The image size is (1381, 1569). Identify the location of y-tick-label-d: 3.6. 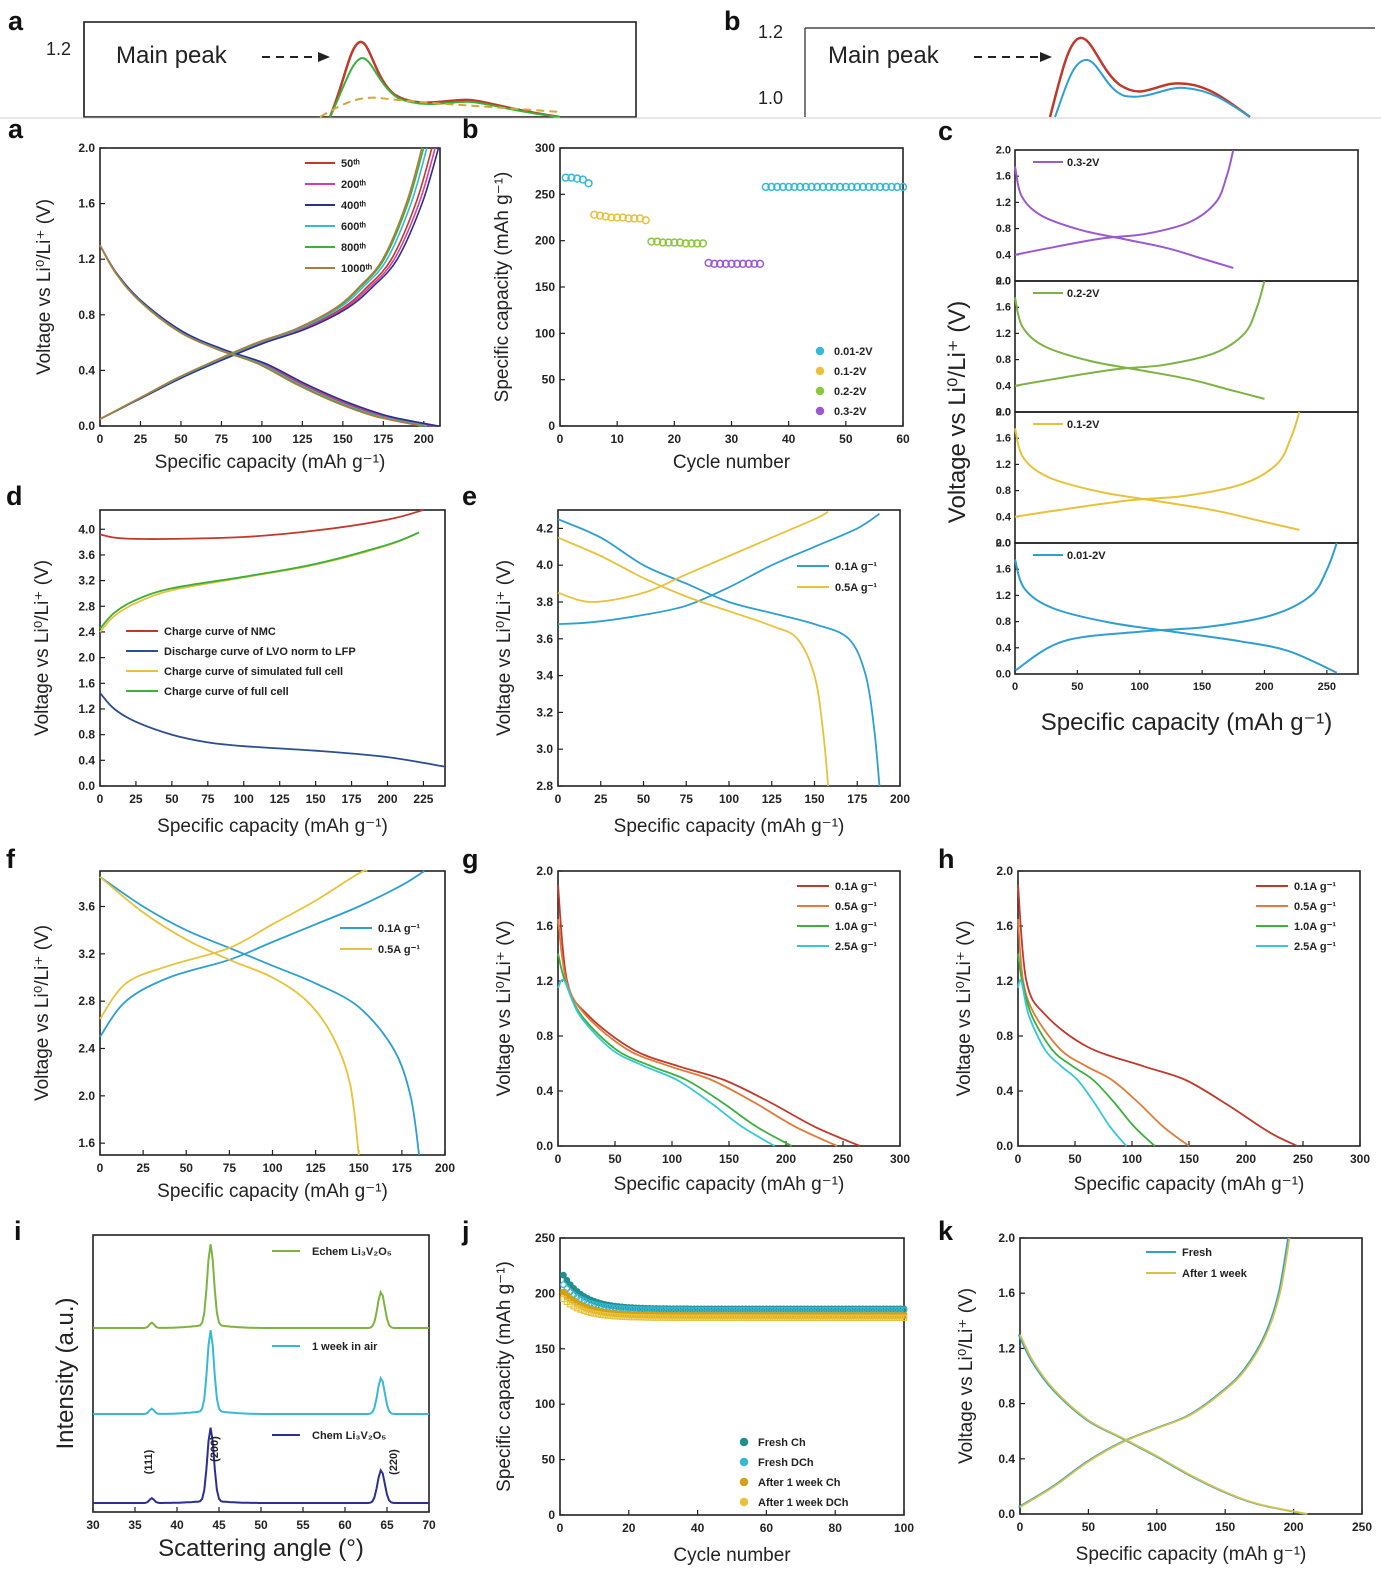
(86, 555).